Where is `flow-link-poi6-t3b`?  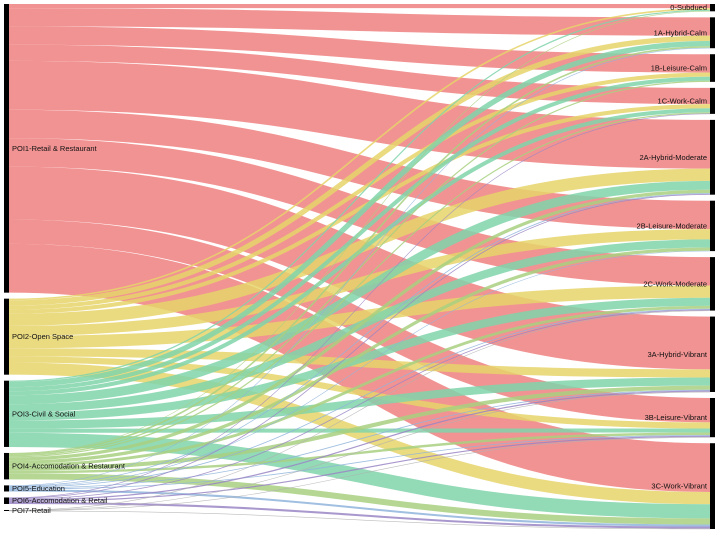 flow-link-poi6-t3b is located at coordinates (359, 468).